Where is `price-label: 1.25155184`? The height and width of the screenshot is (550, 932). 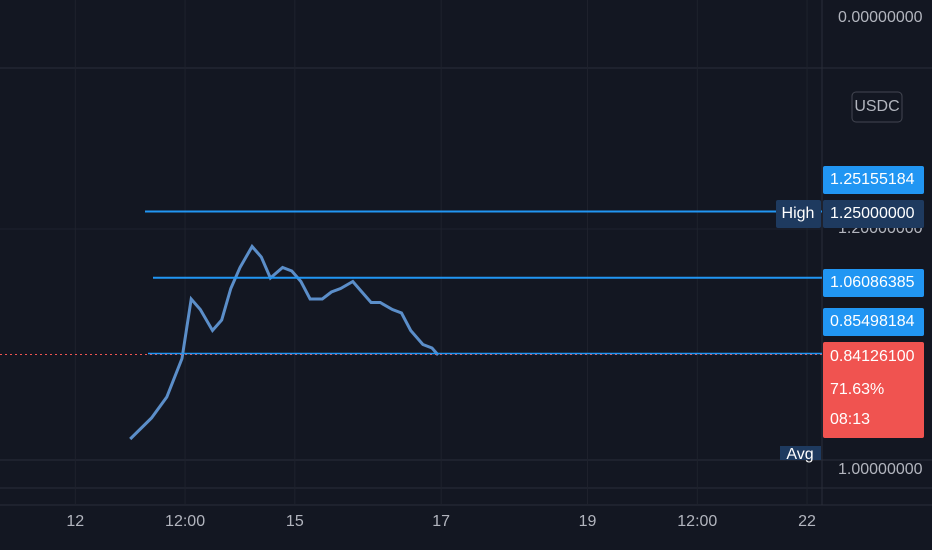 price-label: 1.25155184 is located at coordinates (872, 179).